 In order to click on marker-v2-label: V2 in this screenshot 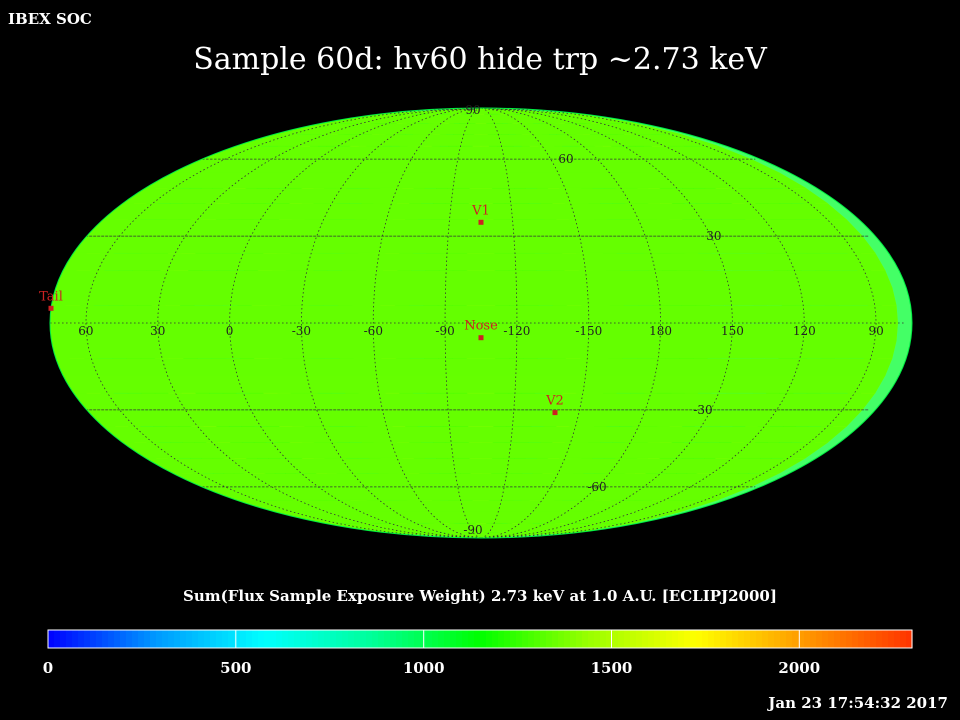, I will do `click(554, 401)`.